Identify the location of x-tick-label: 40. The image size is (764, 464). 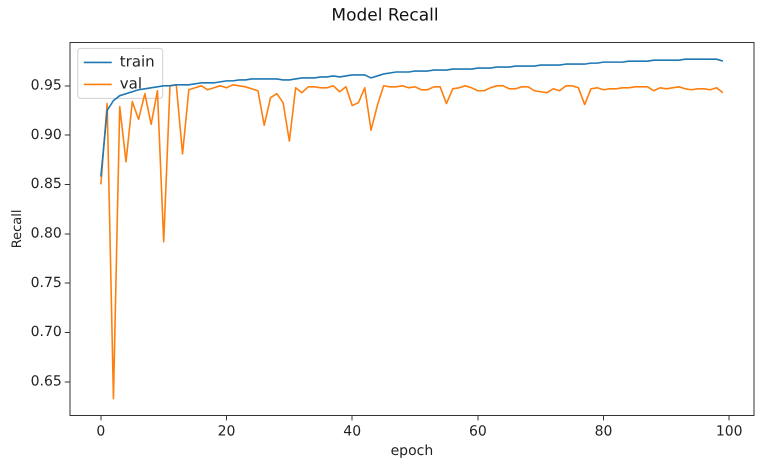
(352, 431).